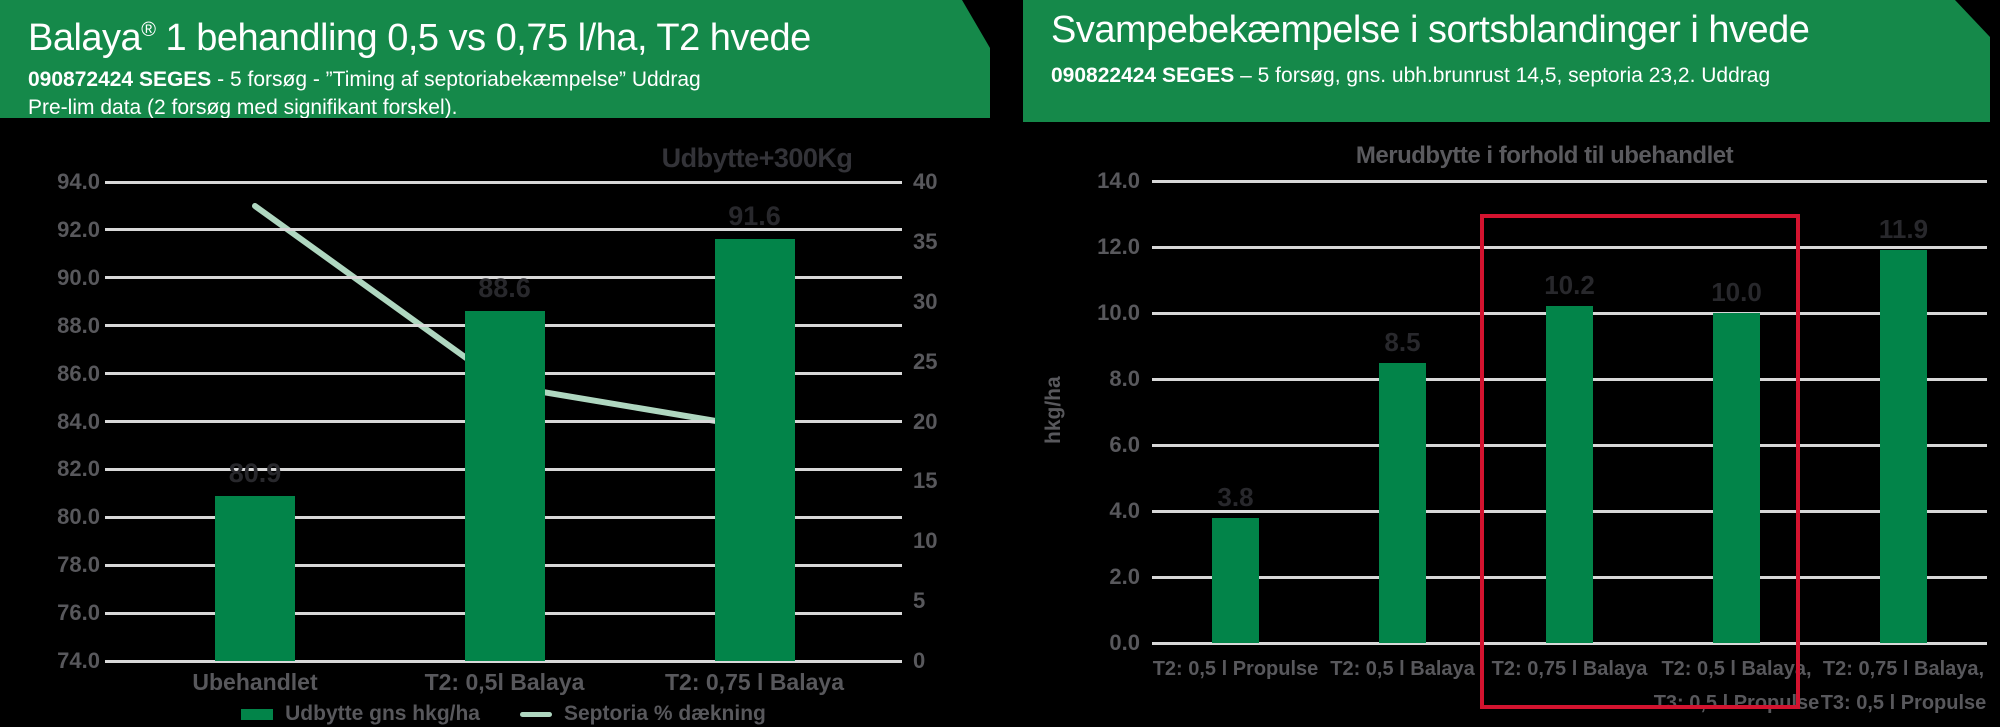 This screenshot has height=727, width=2000. I want to click on bar-value-label: 80.9, so click(255, 472).